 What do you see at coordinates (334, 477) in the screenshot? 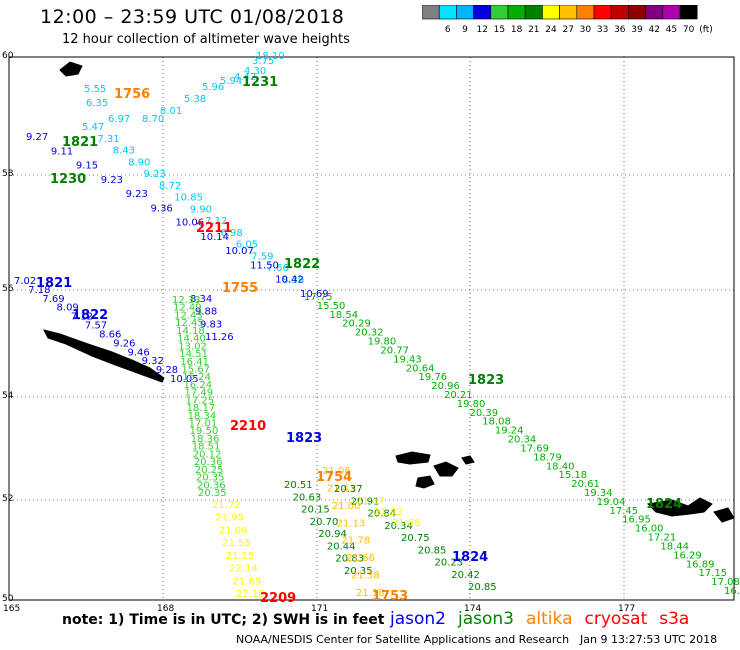
I see `pass-time-label: 1754` at bounding box center [334, 477].